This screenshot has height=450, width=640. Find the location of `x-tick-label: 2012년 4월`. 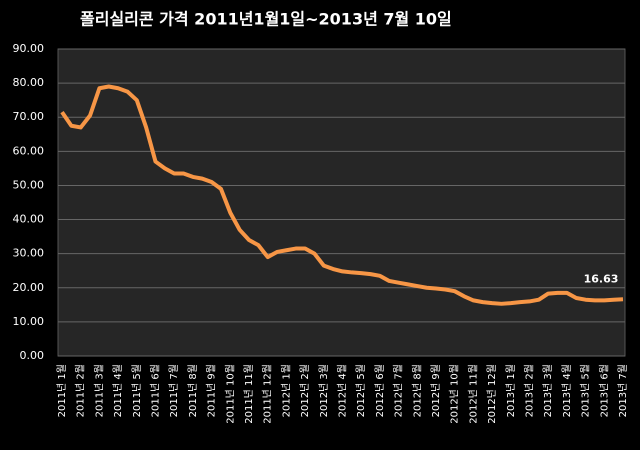

x-tick-label: 2012년 4월 is located at coordinates (343, 390).